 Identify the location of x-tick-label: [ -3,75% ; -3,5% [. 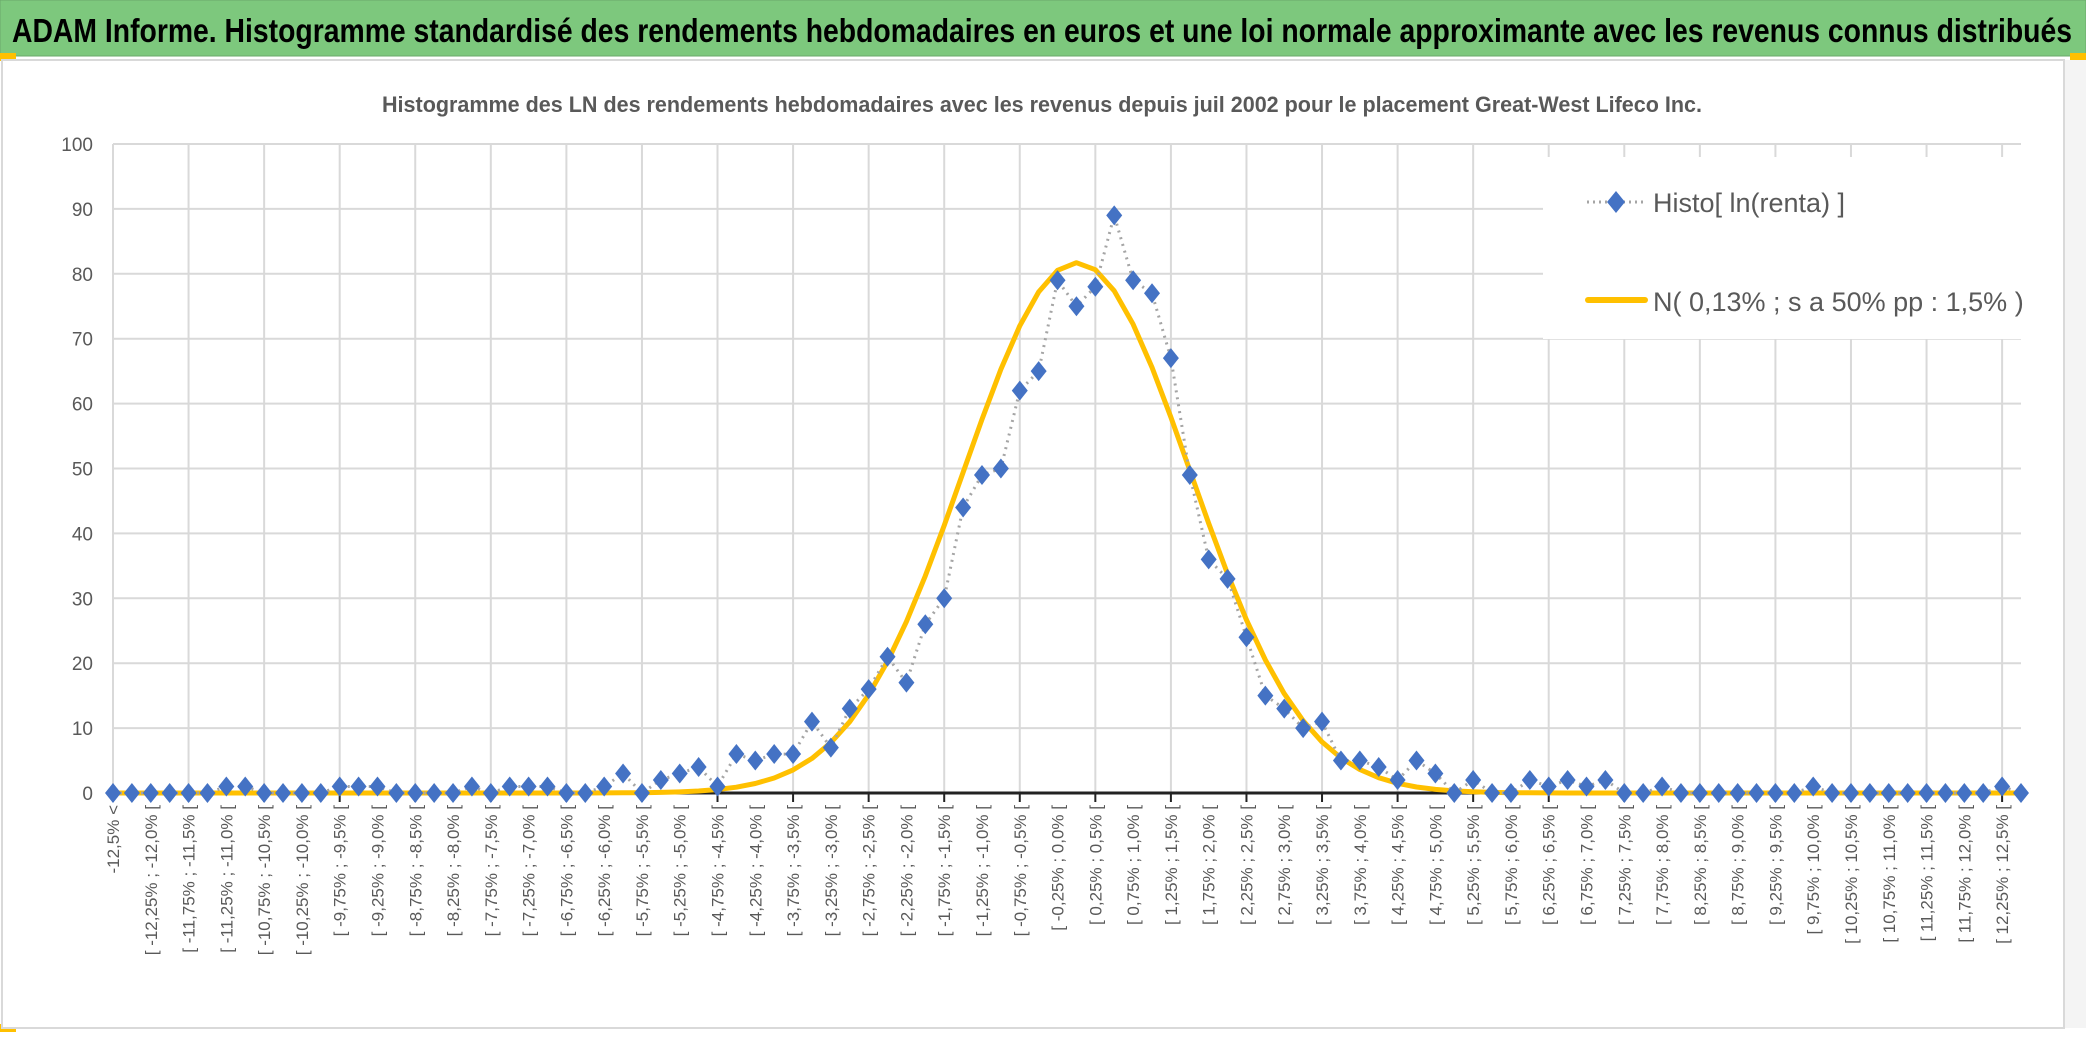
(793, 871).